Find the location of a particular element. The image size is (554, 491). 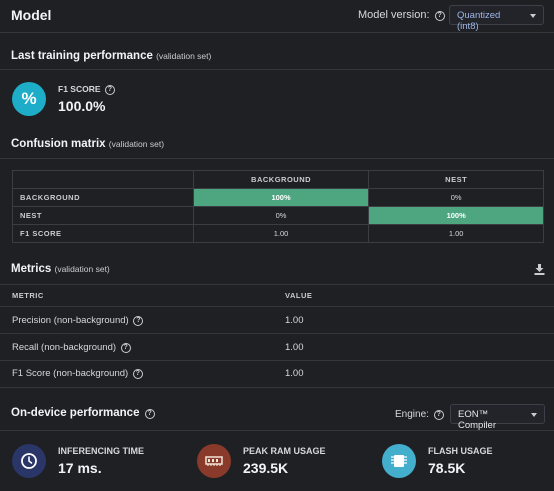

model-version-select: Quantized (int8) is located at coordinates (496, 18).